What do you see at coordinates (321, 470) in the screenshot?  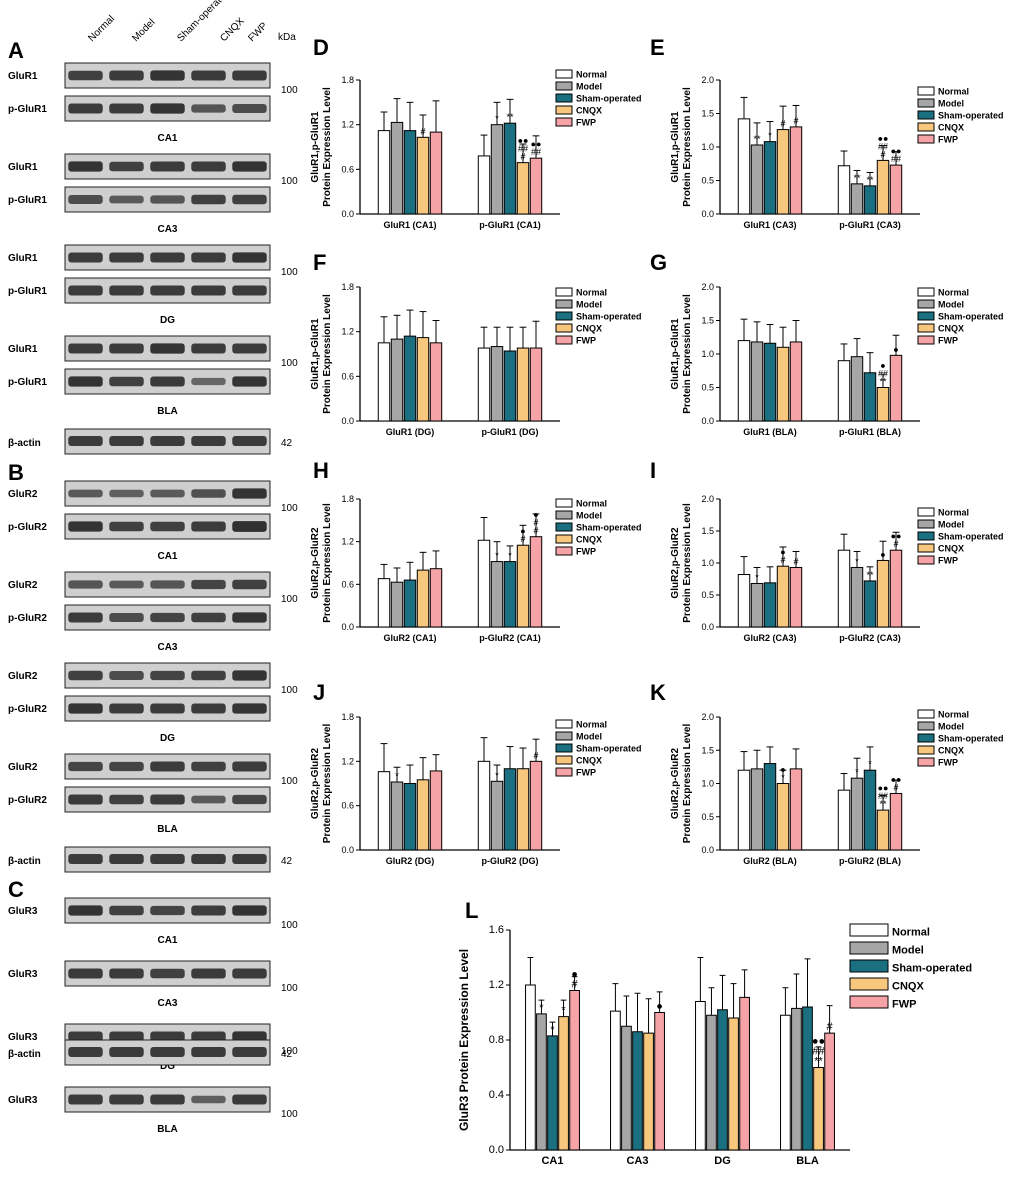 I see `panel-letter: H` at bounding box center [321, 470].